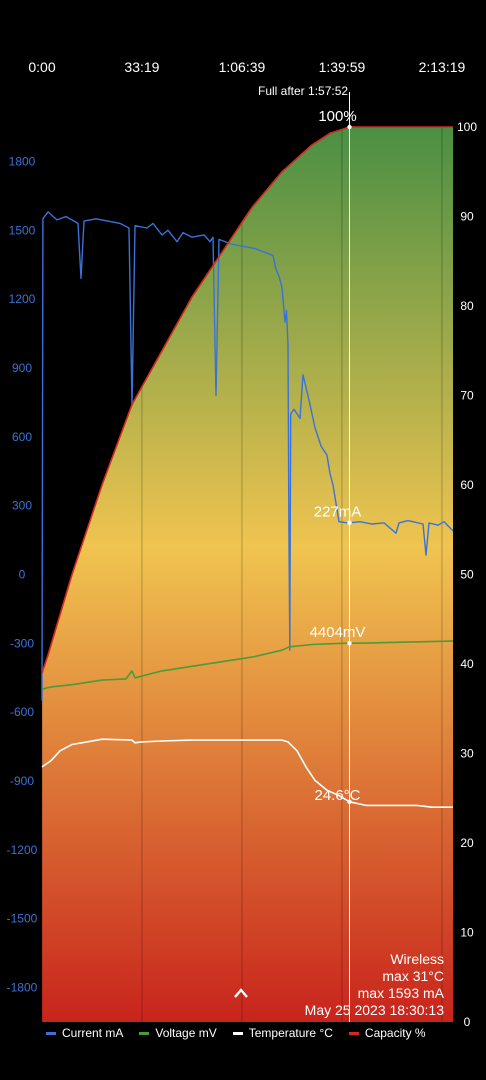 This screenshot has height=1080, width=486. I want to click on session-timestamp: May 25 2023 18:30:13, so click(374, 1010).